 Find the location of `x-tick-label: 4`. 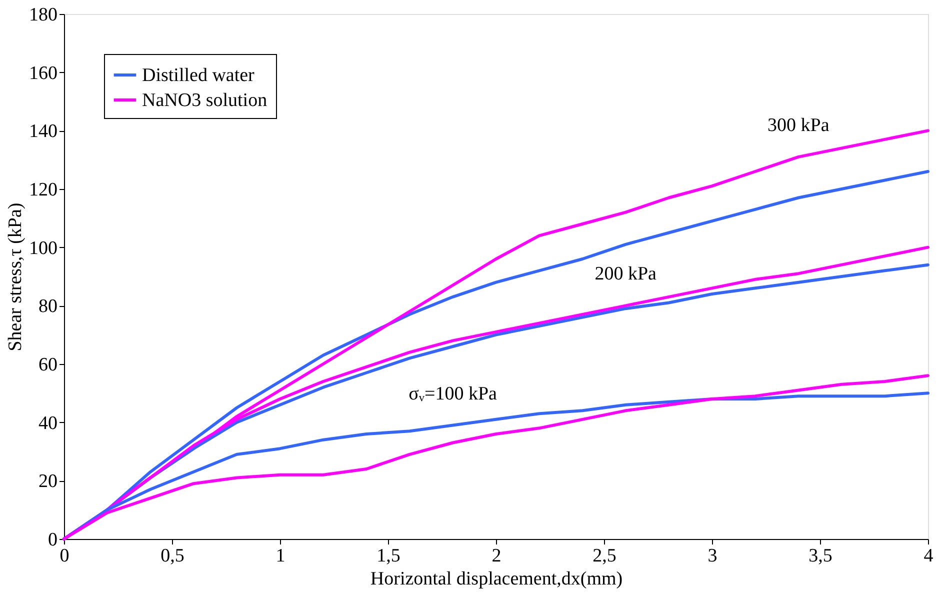

x-tick-label: 4 is located at coordinates (929, 556).